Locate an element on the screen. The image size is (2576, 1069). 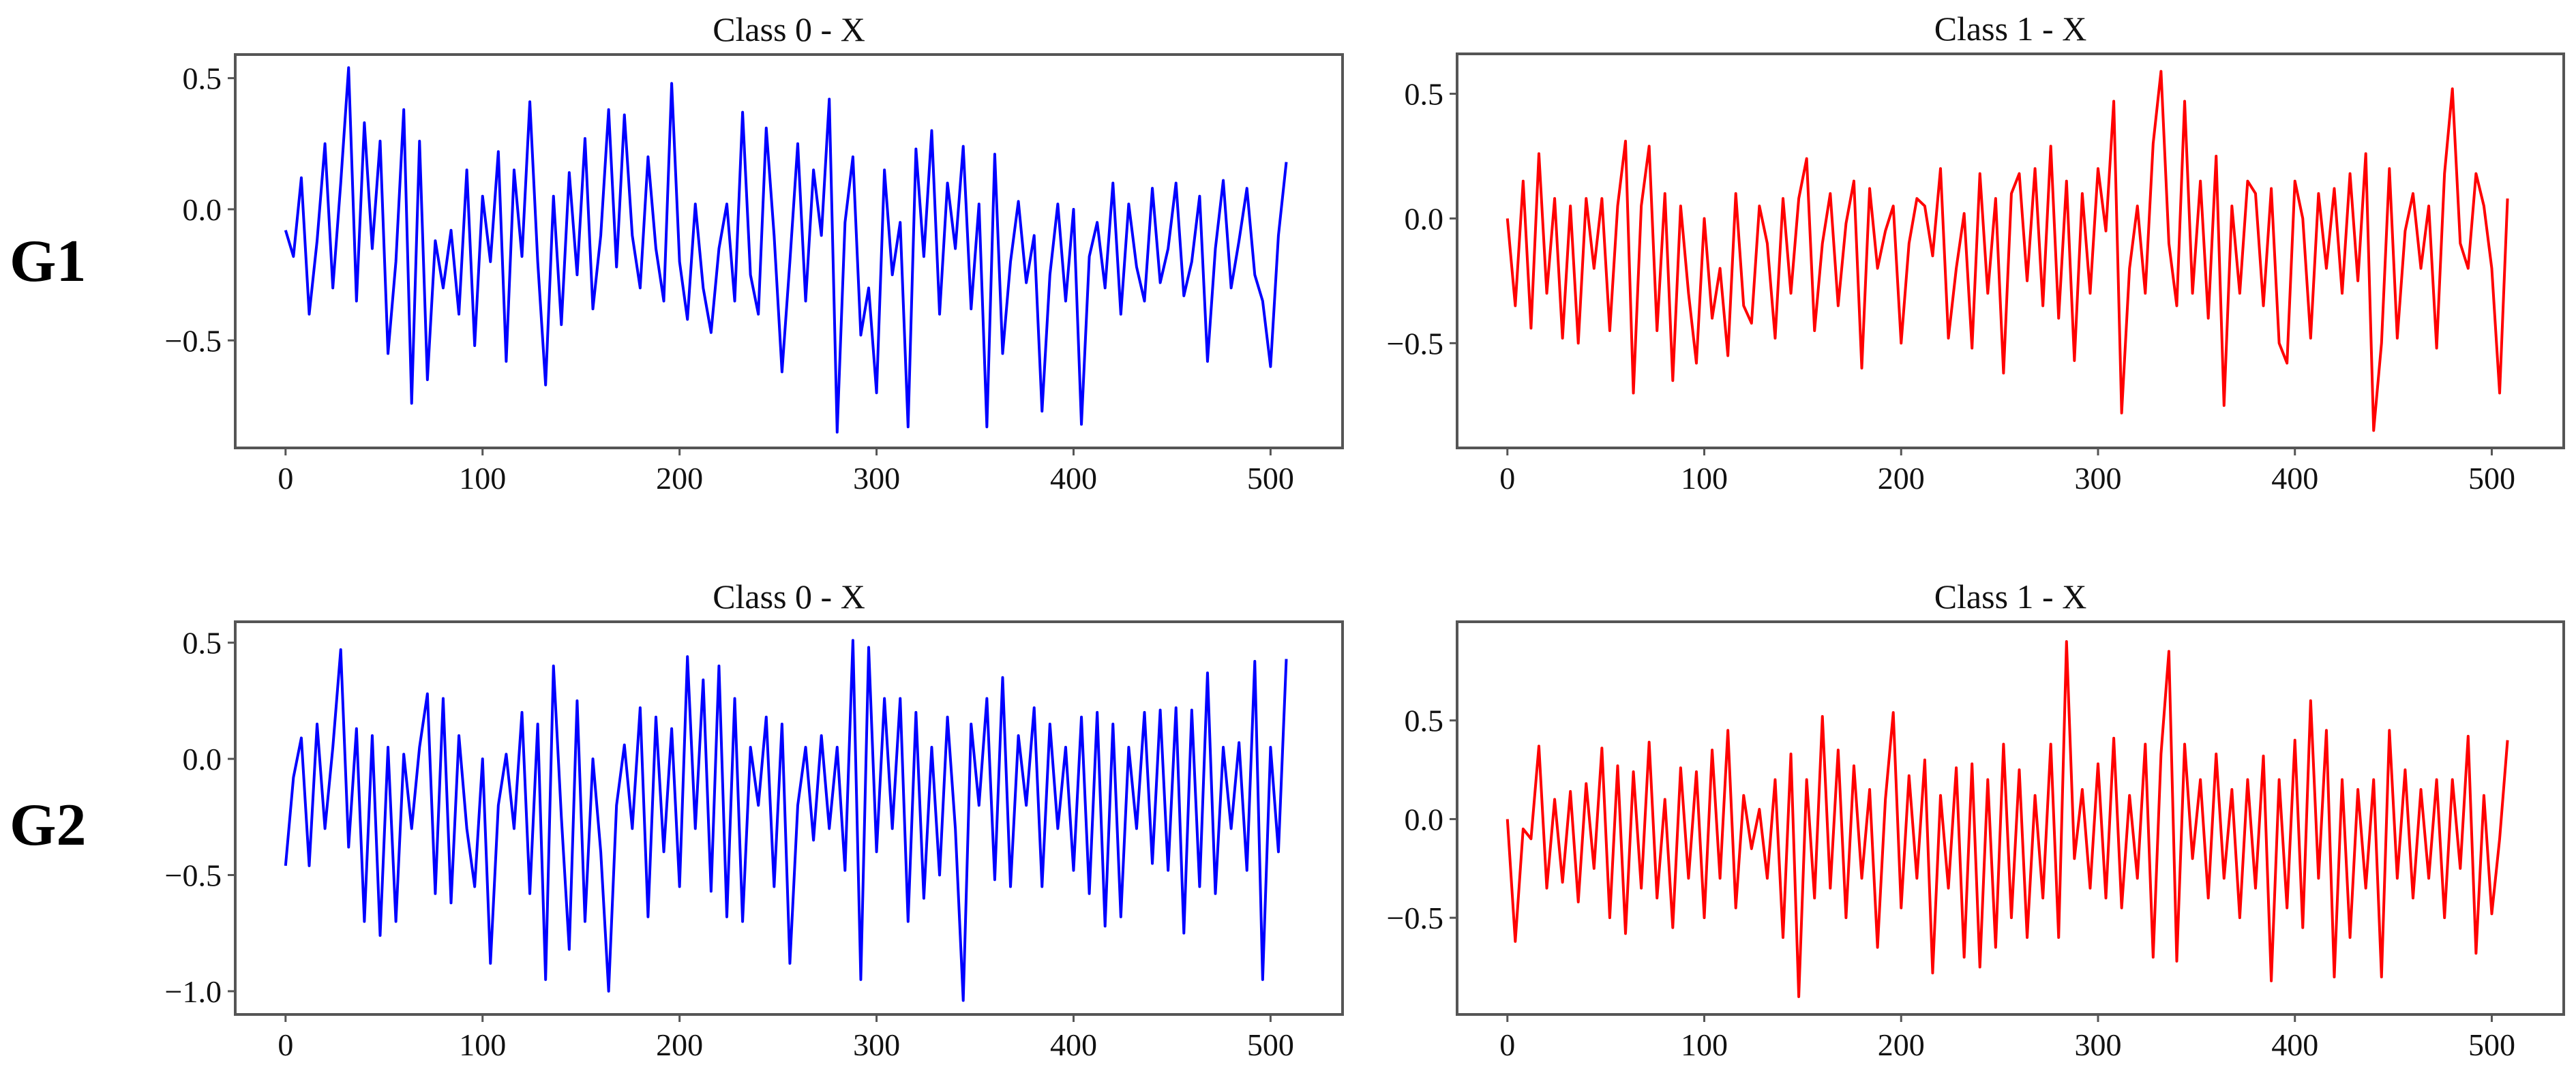
row-label-g1: G1 is located at coordinates (48, 261).